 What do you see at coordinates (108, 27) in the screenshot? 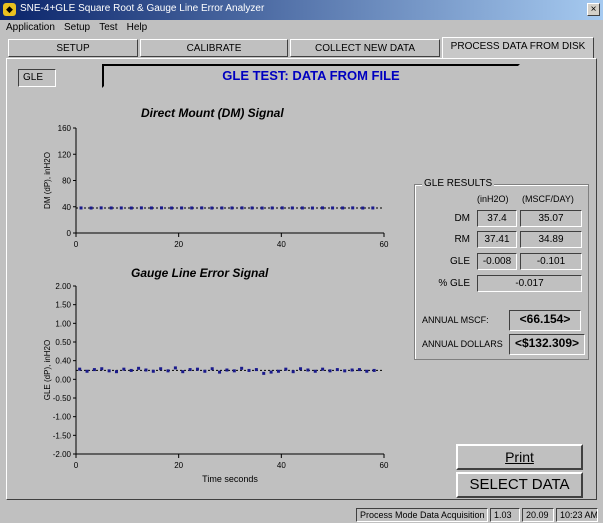
I see `menu-test: Test` at bounding box center [108, 27].